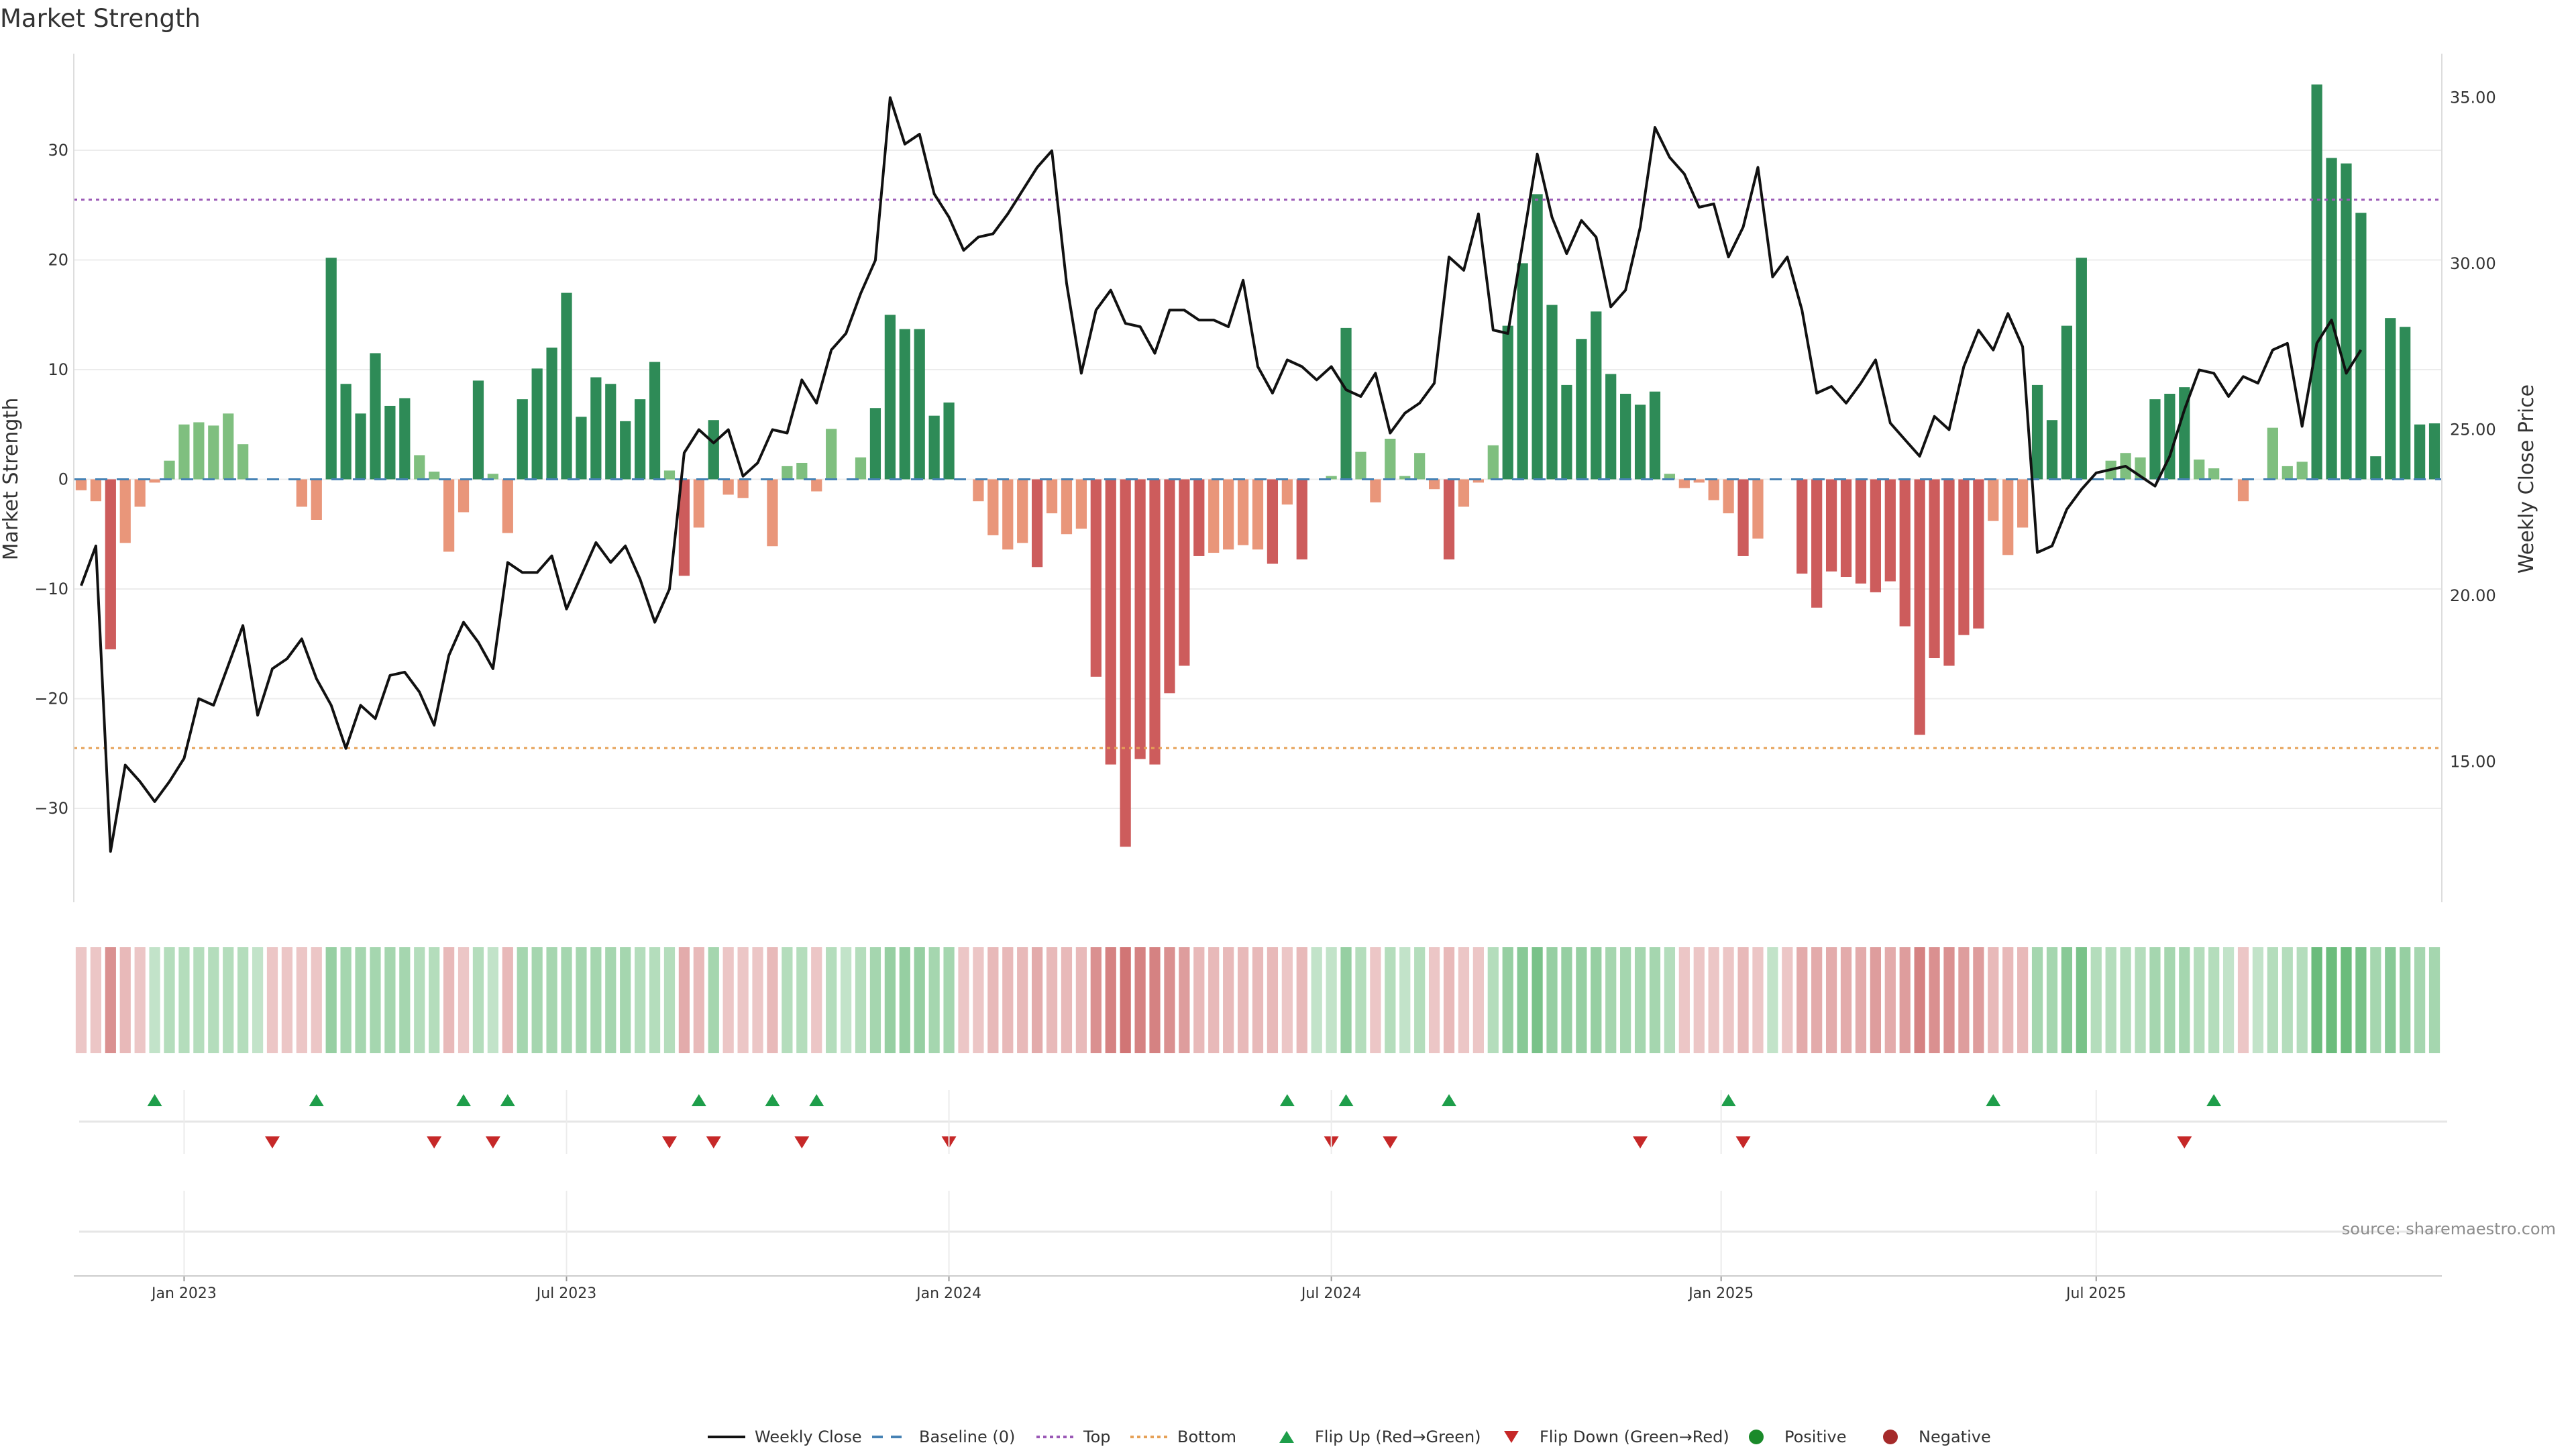 The width and height of the screenshot is (2576, 1449). What do you see at coordinates (63, 479) in the screenshot?
I see `y-tick-label: 0` at bounding box center [63, 479].